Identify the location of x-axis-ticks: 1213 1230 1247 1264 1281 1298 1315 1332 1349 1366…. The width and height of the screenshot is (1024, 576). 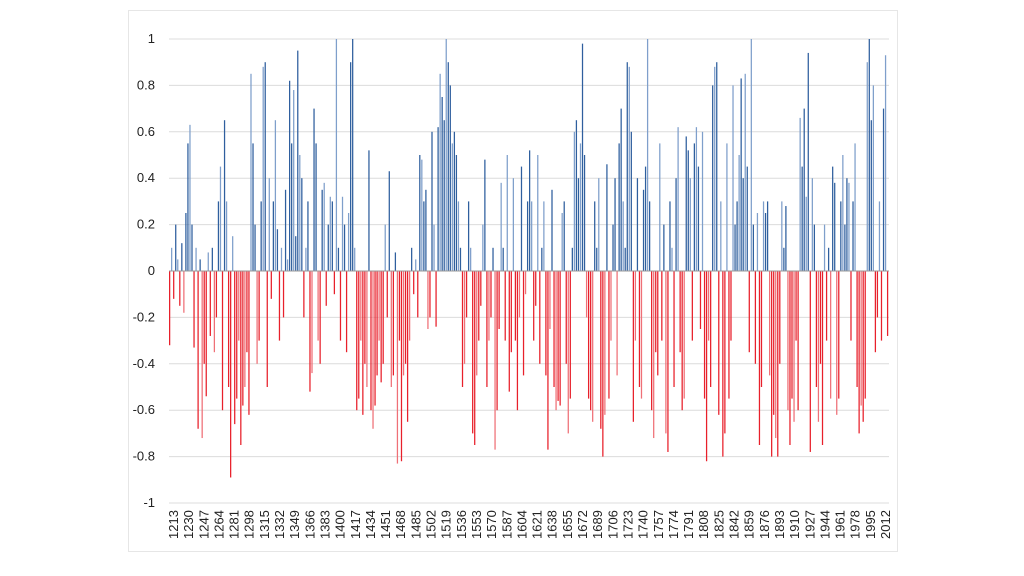
(529, 524).